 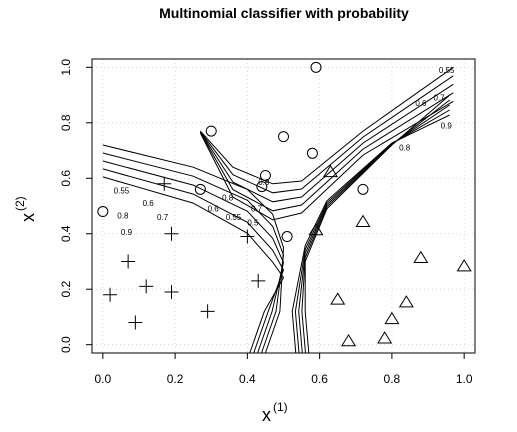 What do you see at coordinates (392, 379) in the screenshot?
I see `x-tick-label: 0.8` at bounding box center [392, 379].